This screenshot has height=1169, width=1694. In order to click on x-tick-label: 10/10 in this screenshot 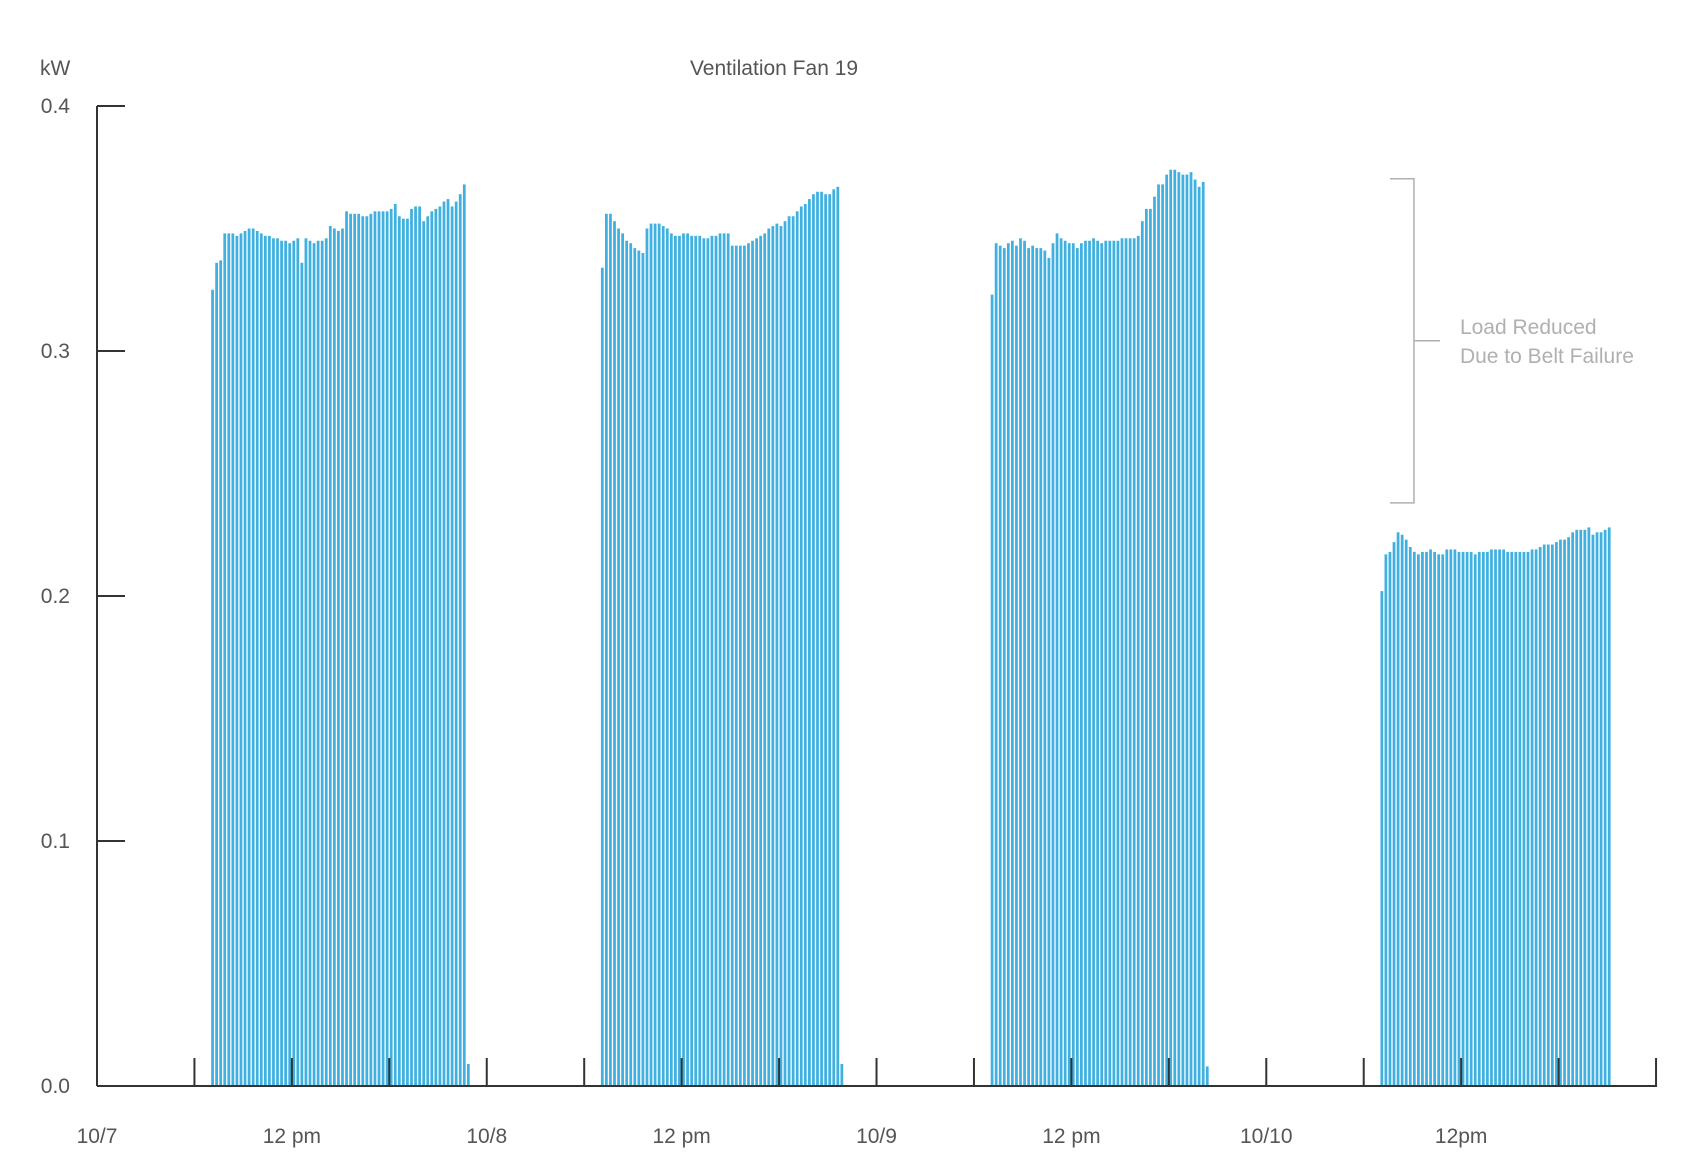, I will do `click(1266, 1136)`.